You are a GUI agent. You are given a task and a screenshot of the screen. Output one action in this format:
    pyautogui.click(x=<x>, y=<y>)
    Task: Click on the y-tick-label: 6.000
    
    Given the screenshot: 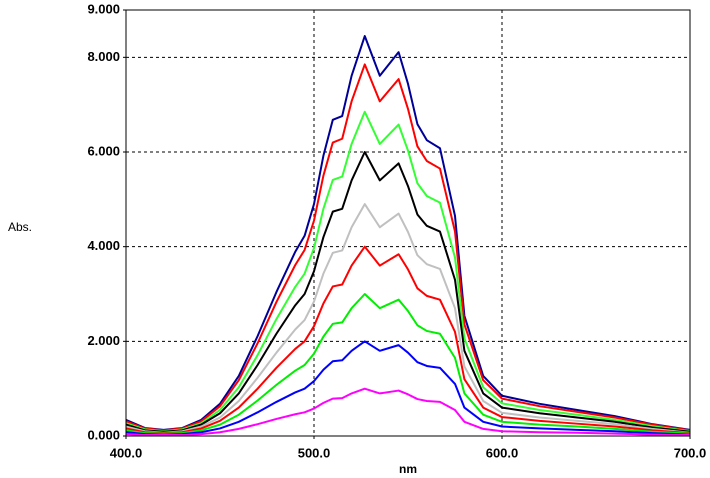 What is the action you would take?
    pyautogui.click(x=103, y=150)
    